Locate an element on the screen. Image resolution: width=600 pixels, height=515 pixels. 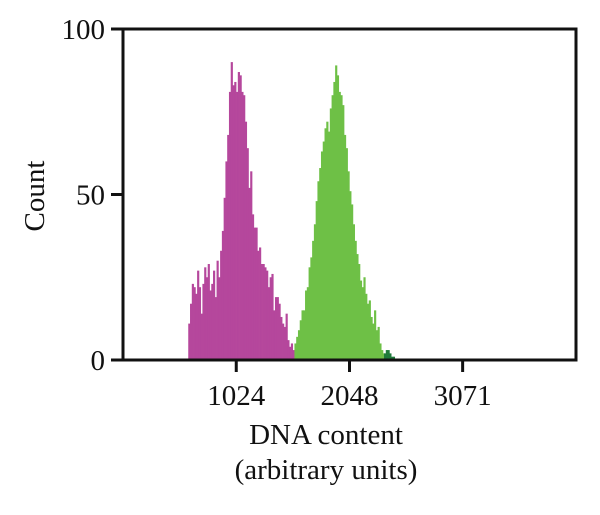
x-tick-label: 3071 is located at coordinates (463, 396).